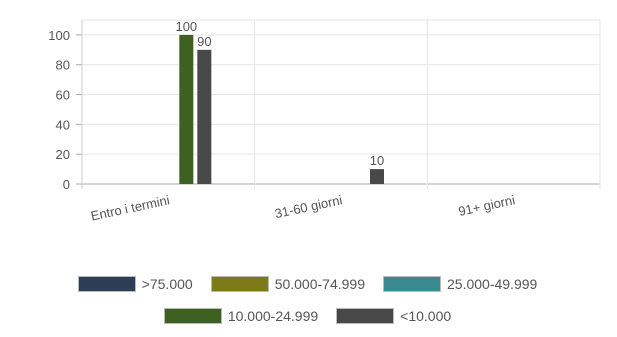 The width and height of the screenshot is (617, 337). I want to click on y-tick-label-1: 20, so click(63, 154).